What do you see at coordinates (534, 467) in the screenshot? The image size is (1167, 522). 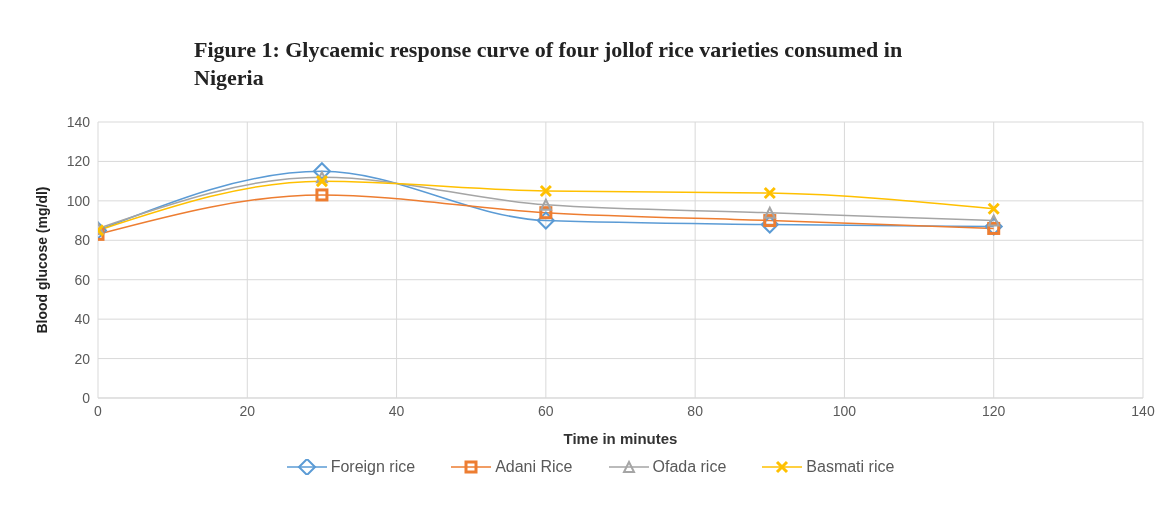 I see `legend-label: Adani Rice` at bounding box center [534, 467].